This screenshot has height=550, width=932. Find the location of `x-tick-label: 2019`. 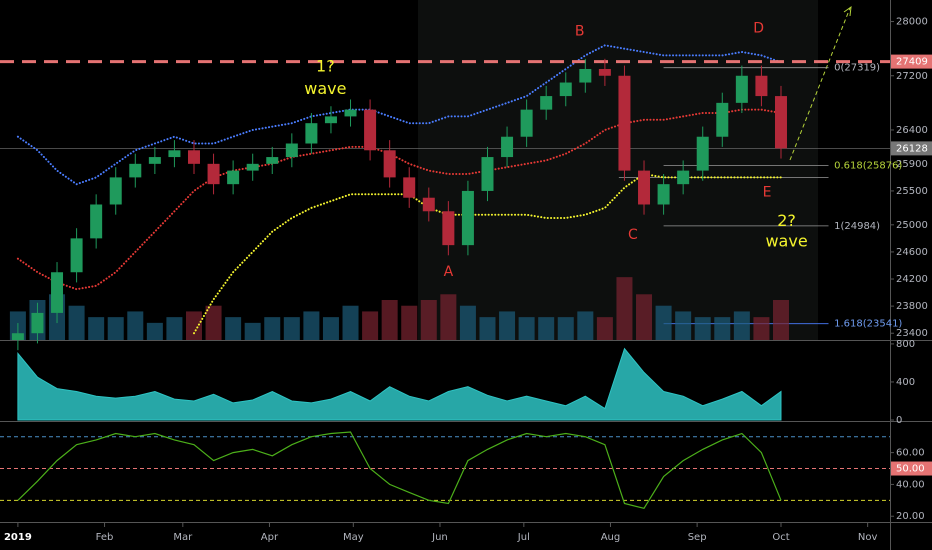

x-tick-label: 2019 is located at coordinates (18, 537).